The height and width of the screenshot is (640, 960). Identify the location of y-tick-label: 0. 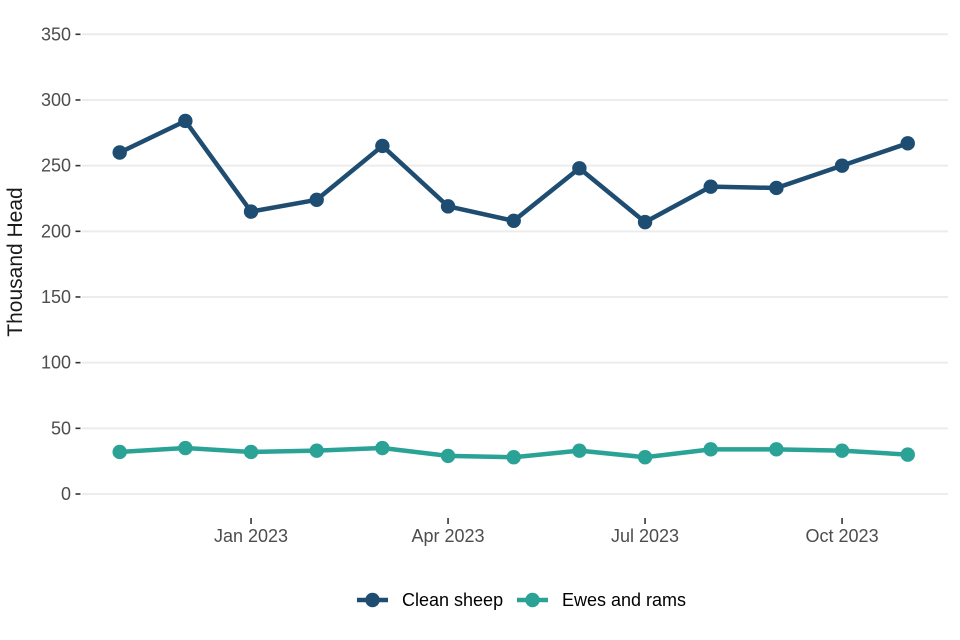
(66, 494).